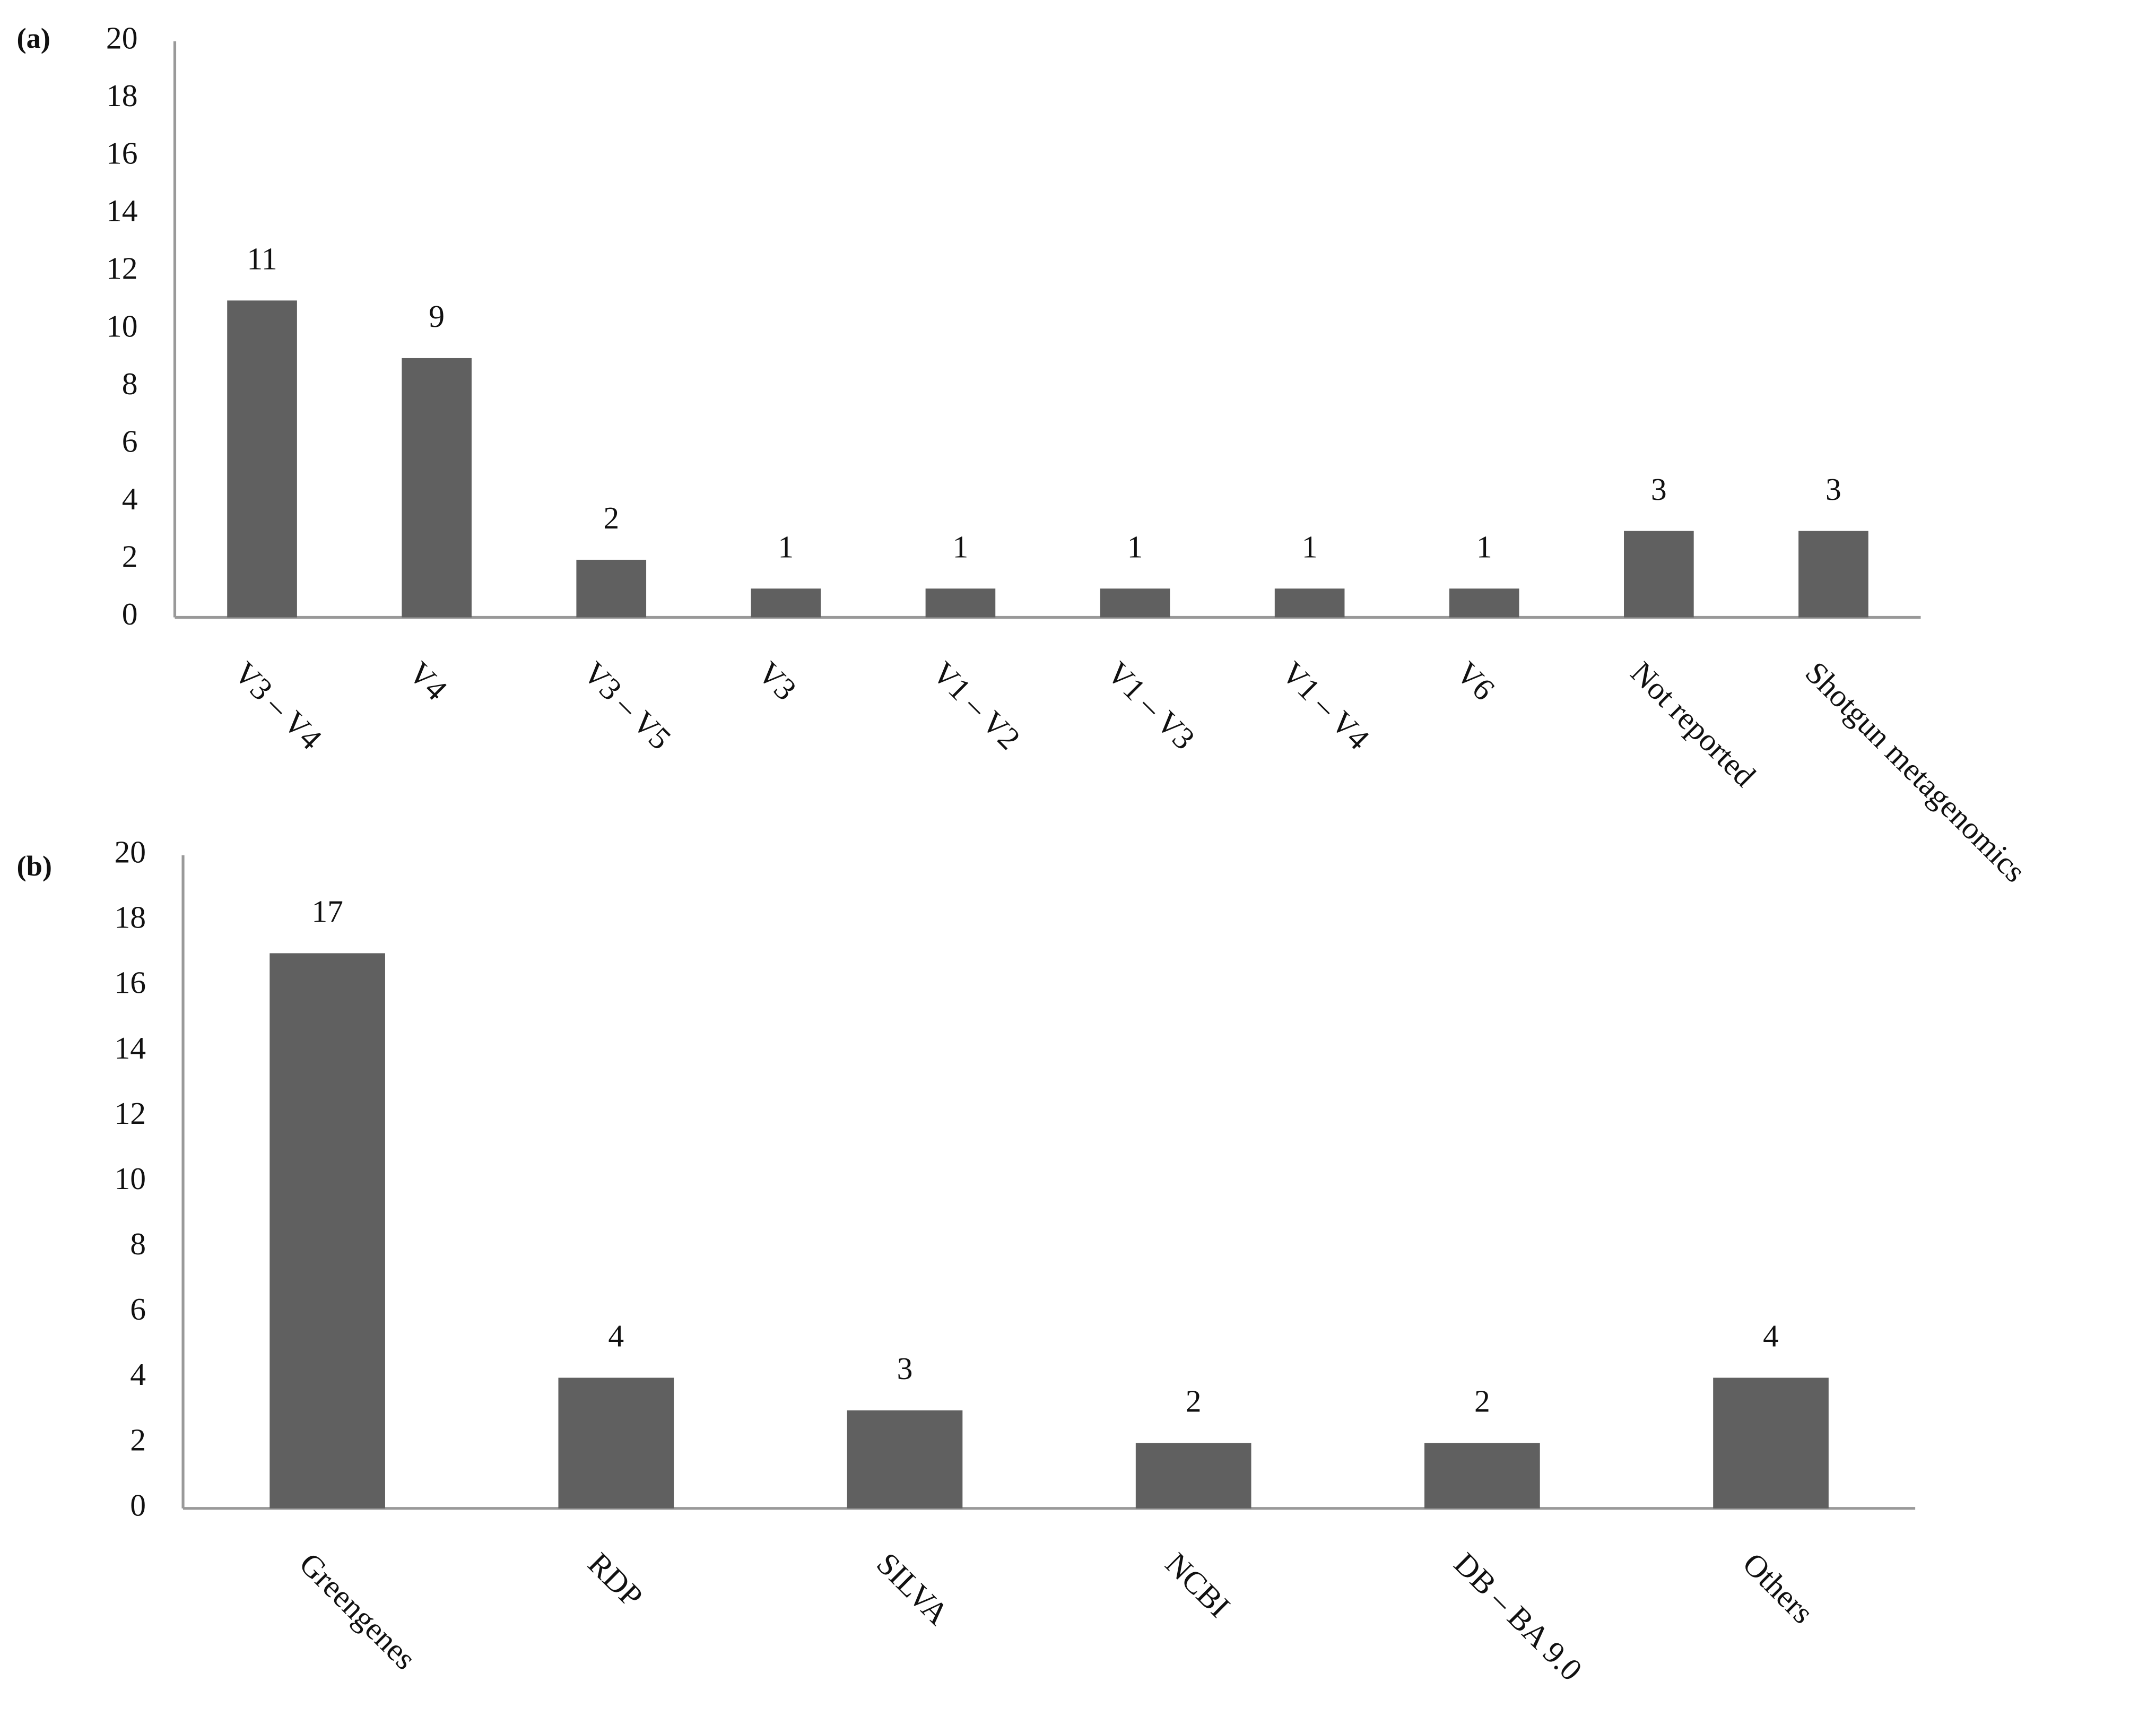 The image size is (2156, 1716). I want to click on x-tick-label: RDP, so click(615, 1580).